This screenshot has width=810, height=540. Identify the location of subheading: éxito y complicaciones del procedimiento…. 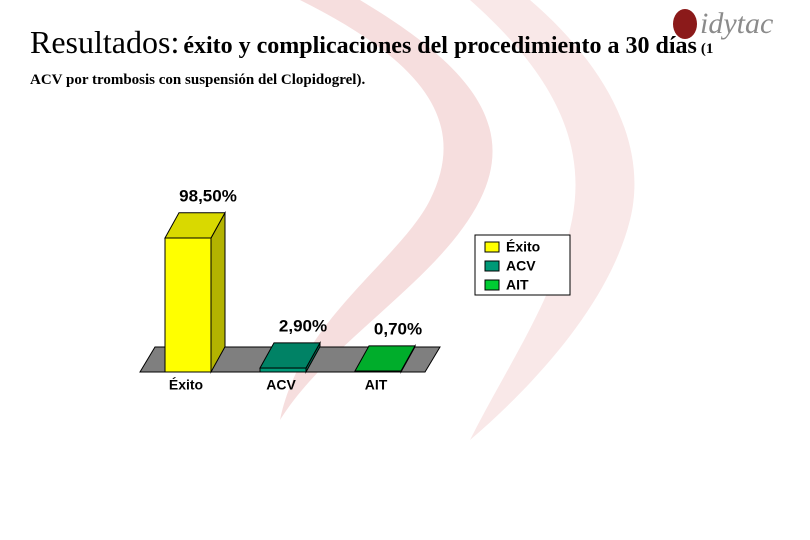
(440, 46).